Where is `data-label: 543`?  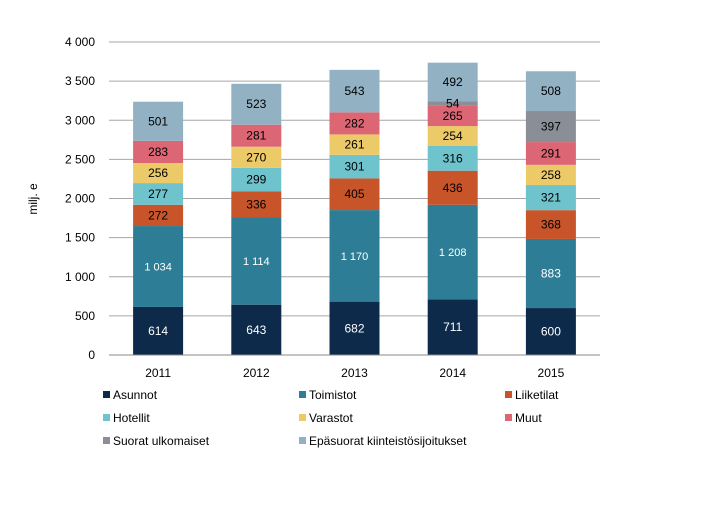
data-label: 543 is located at coordinates (354, 91).